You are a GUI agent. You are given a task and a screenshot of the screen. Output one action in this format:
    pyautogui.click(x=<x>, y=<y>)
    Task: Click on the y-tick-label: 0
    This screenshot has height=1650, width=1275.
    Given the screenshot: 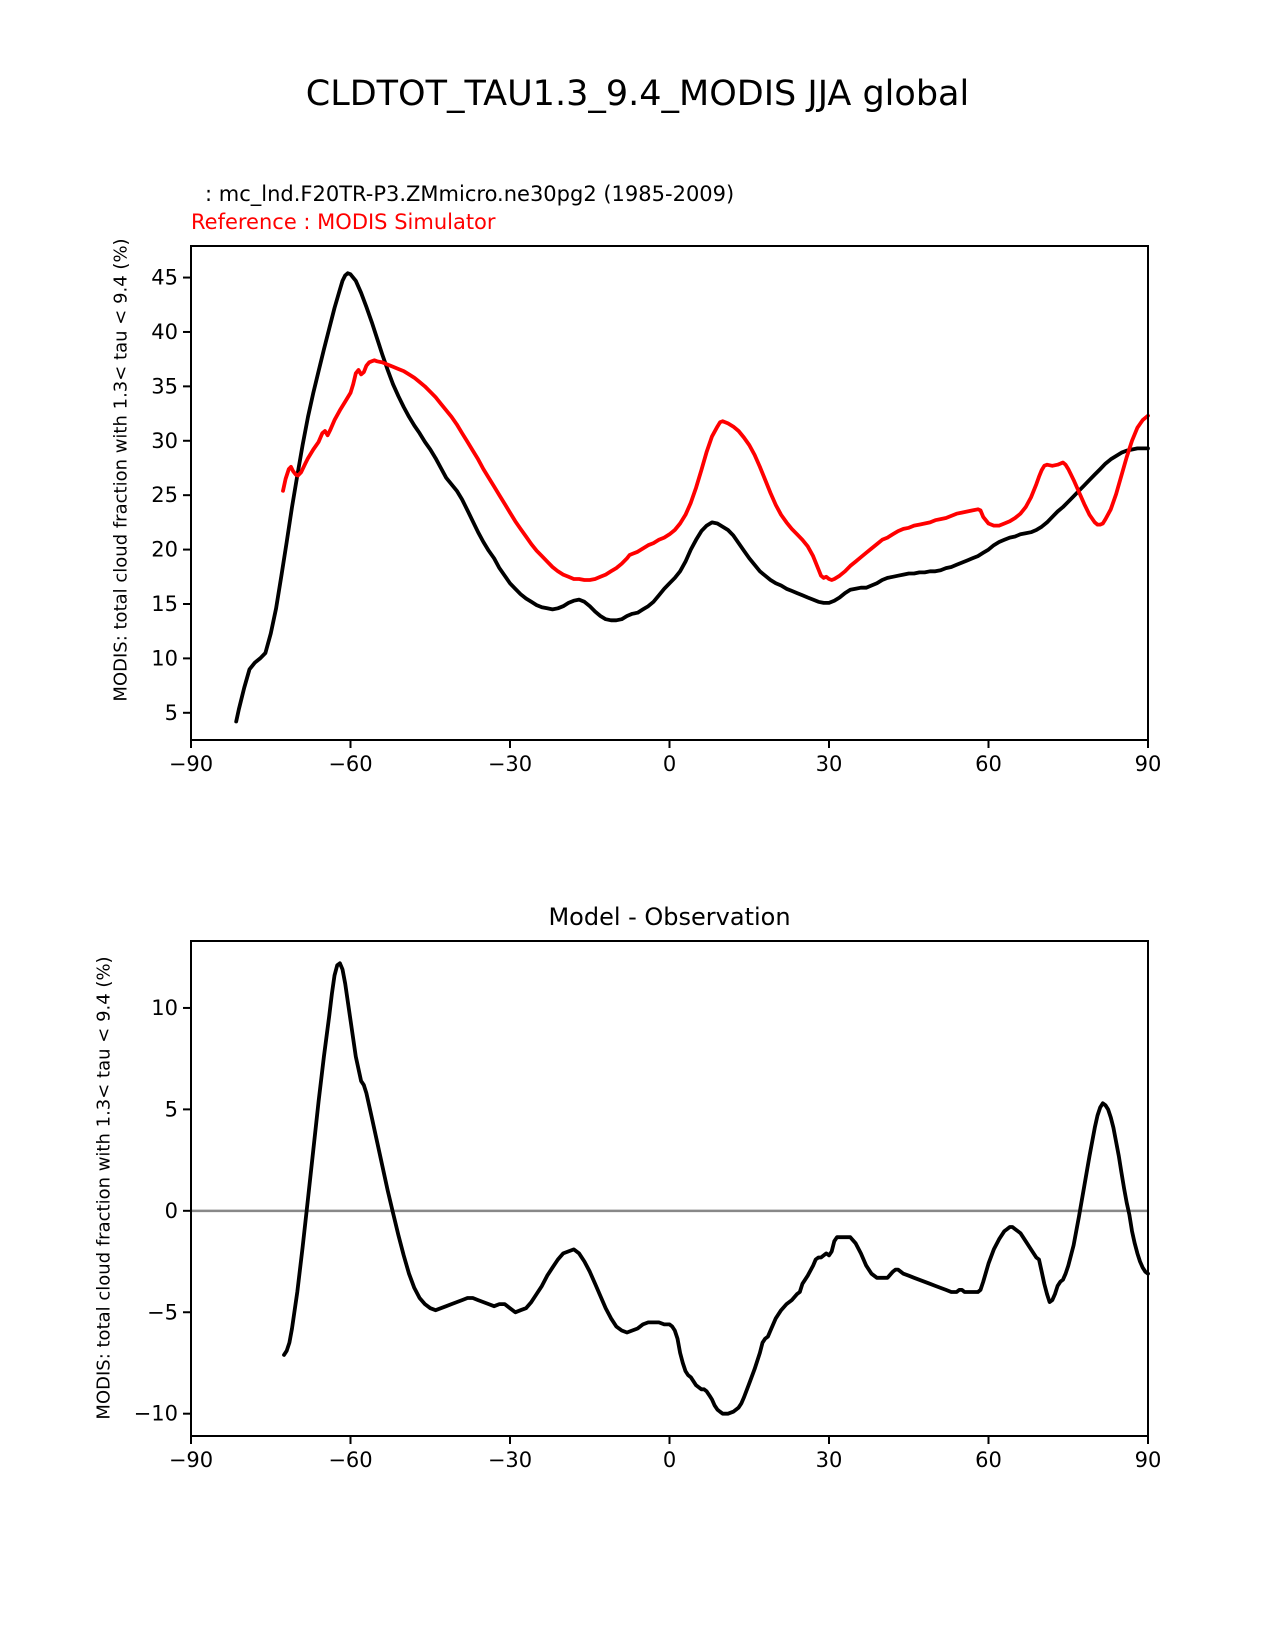 What is the action you would take?
    pyautogui.click(x=171, y=1211)
    